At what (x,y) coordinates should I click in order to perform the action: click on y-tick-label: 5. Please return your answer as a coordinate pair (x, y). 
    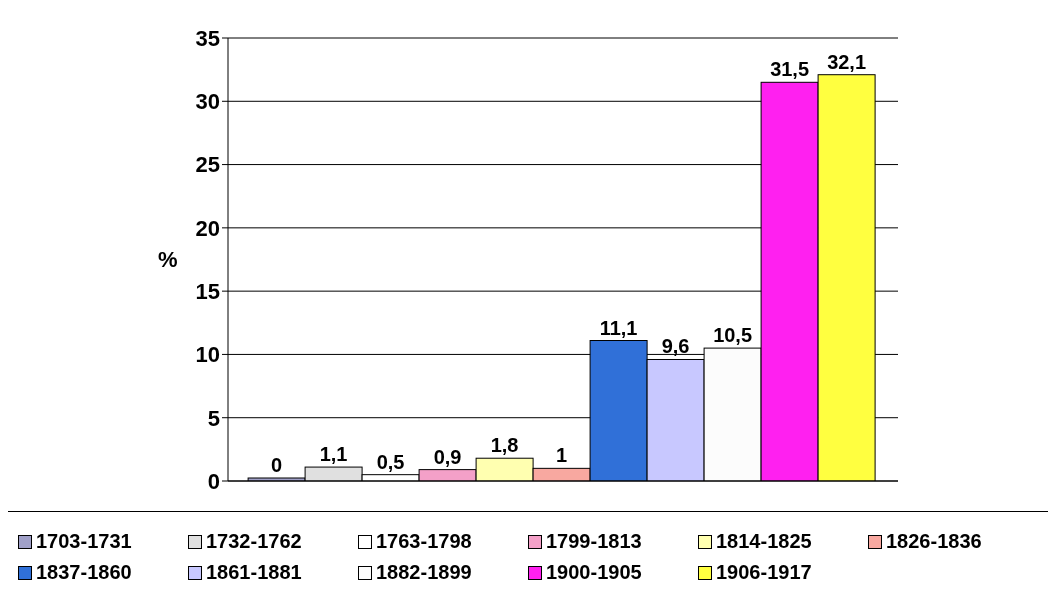
    Looking at the image, I should click on (213, 418).